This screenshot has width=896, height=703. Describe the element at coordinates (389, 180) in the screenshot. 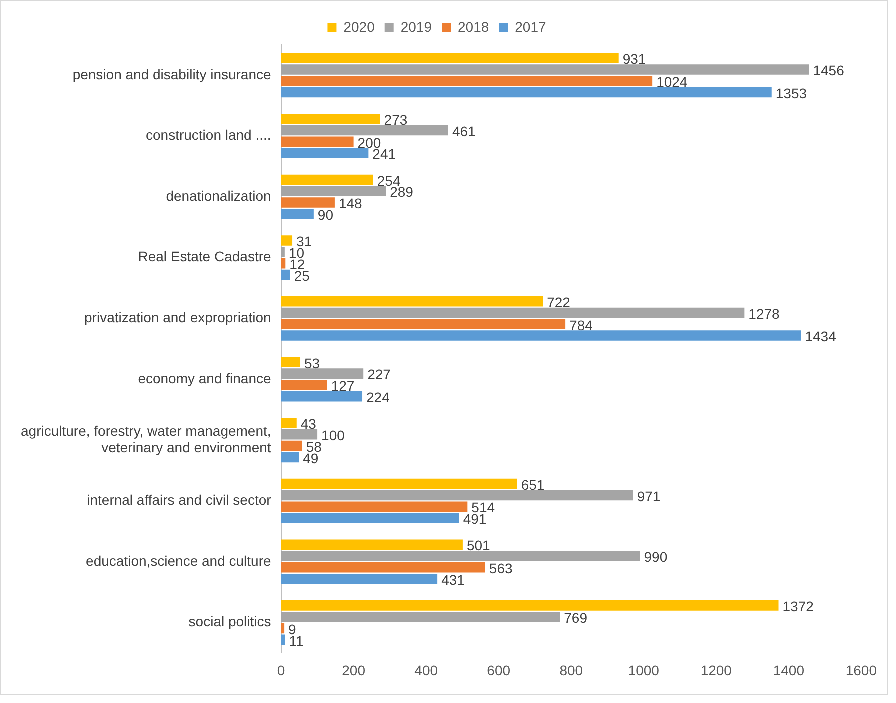

I see `data-label: 254` at that location.